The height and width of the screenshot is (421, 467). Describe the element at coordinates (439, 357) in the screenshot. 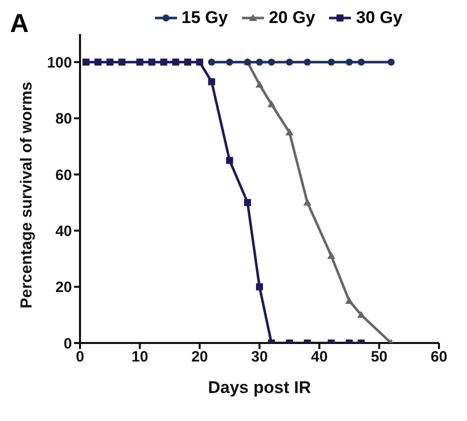

I see `x-tick-label: 60` at that location.